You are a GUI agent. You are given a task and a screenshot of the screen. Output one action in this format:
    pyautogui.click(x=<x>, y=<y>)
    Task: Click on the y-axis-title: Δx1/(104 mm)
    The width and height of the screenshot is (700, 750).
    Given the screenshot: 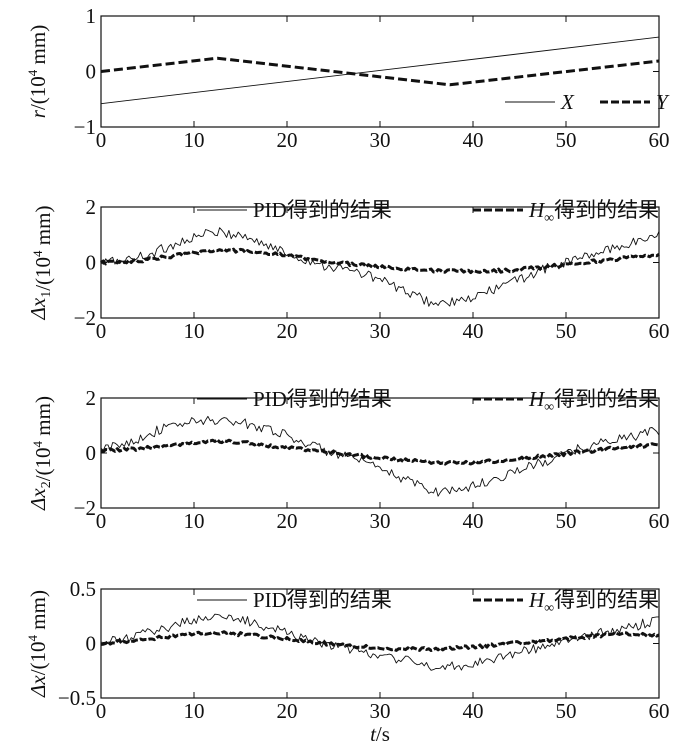 What is the action you would take?
    pyautogui.click(x=40, y=263)
    